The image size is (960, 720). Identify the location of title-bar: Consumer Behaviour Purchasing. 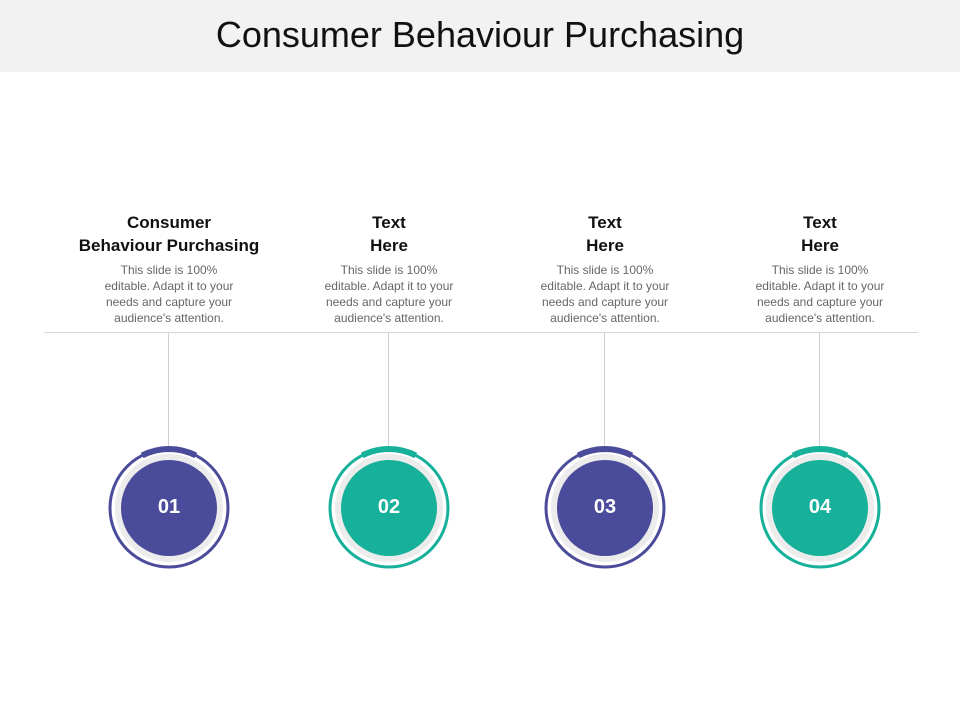
(480, 36).